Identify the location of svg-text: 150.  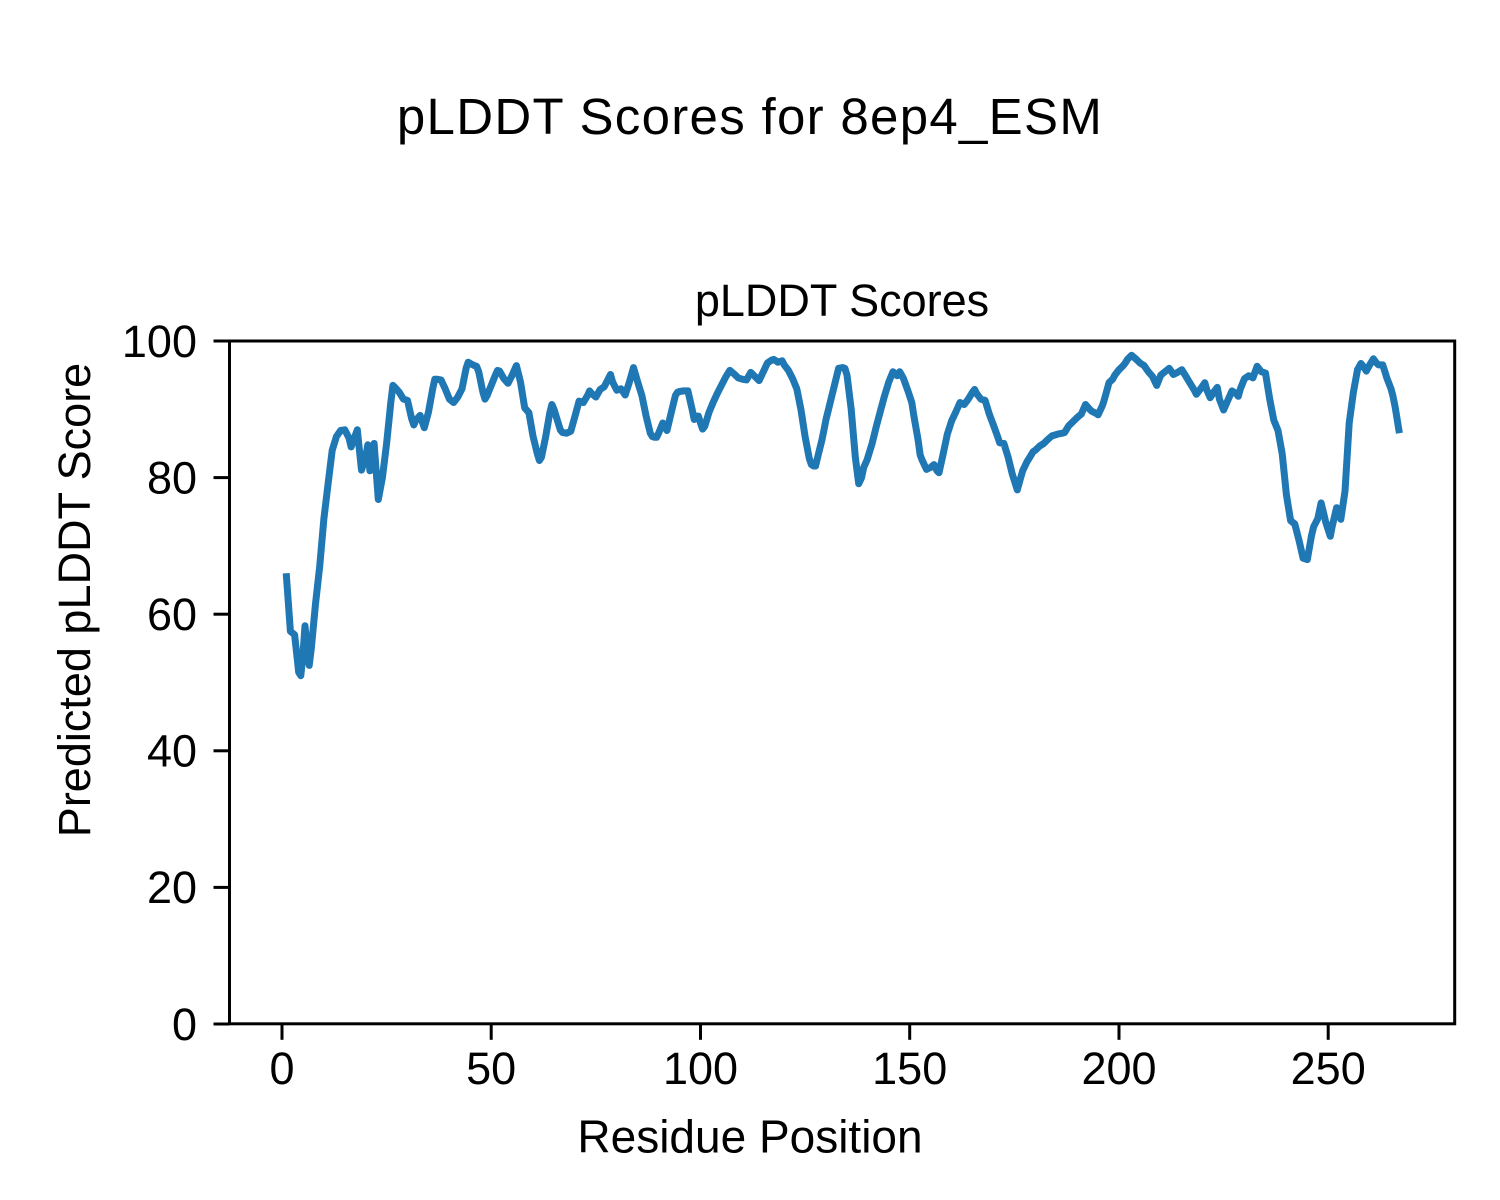
(909, 1068).